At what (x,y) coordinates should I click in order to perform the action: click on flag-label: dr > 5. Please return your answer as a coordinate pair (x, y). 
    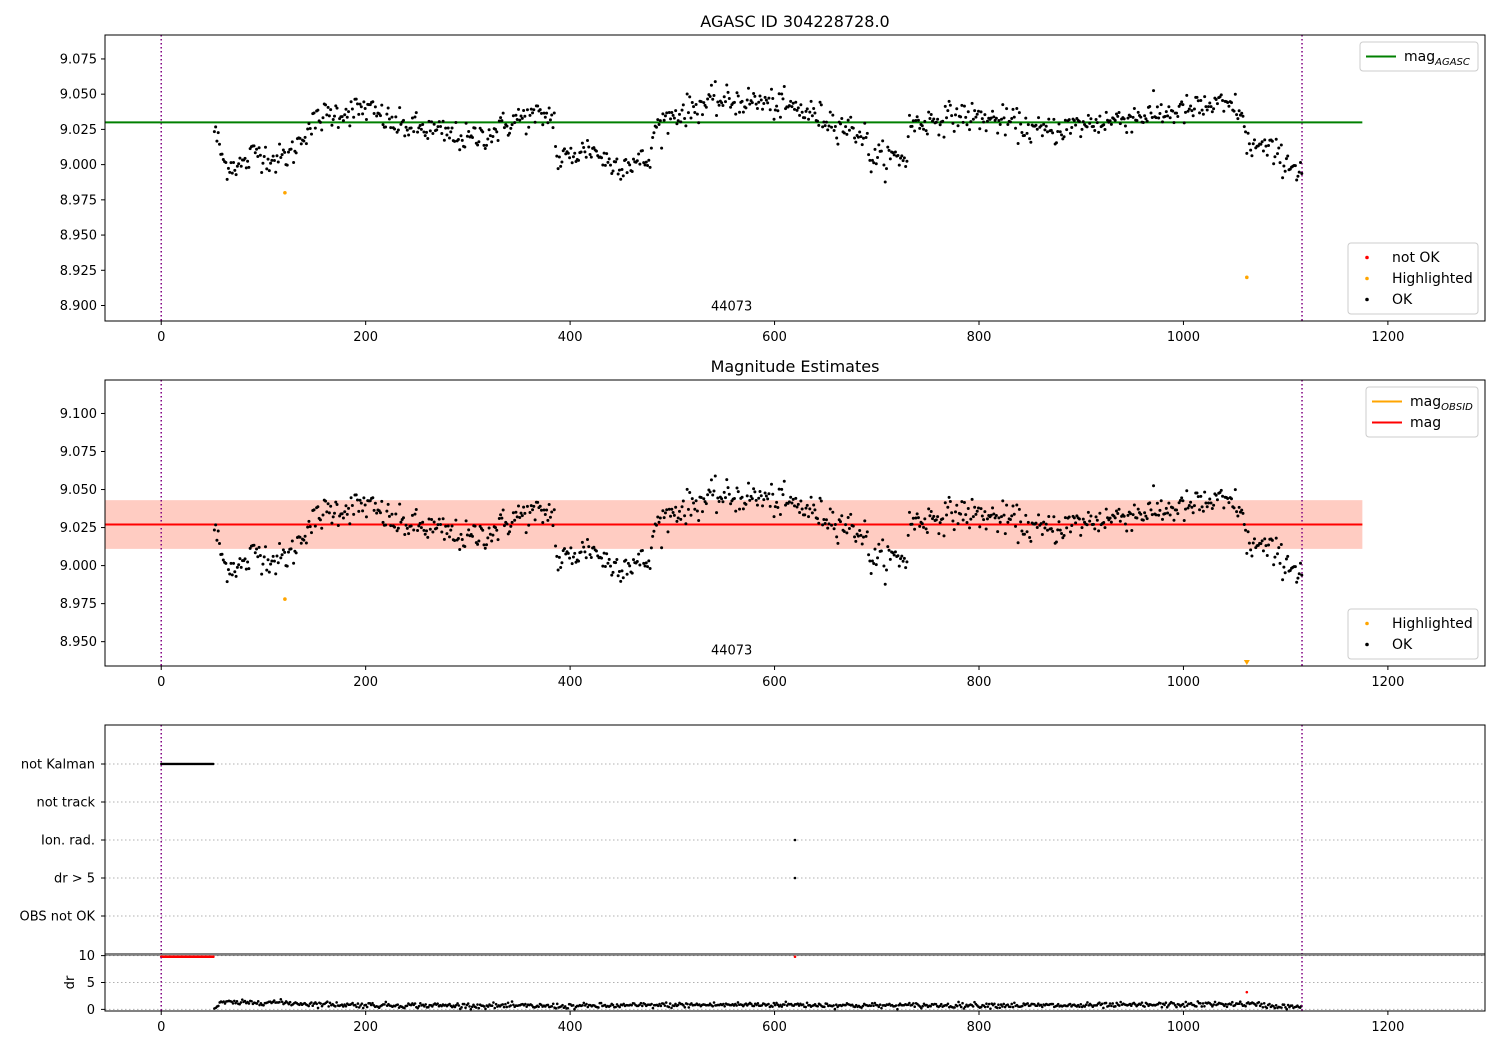
    Looking at the image, I should click on (74, 879).